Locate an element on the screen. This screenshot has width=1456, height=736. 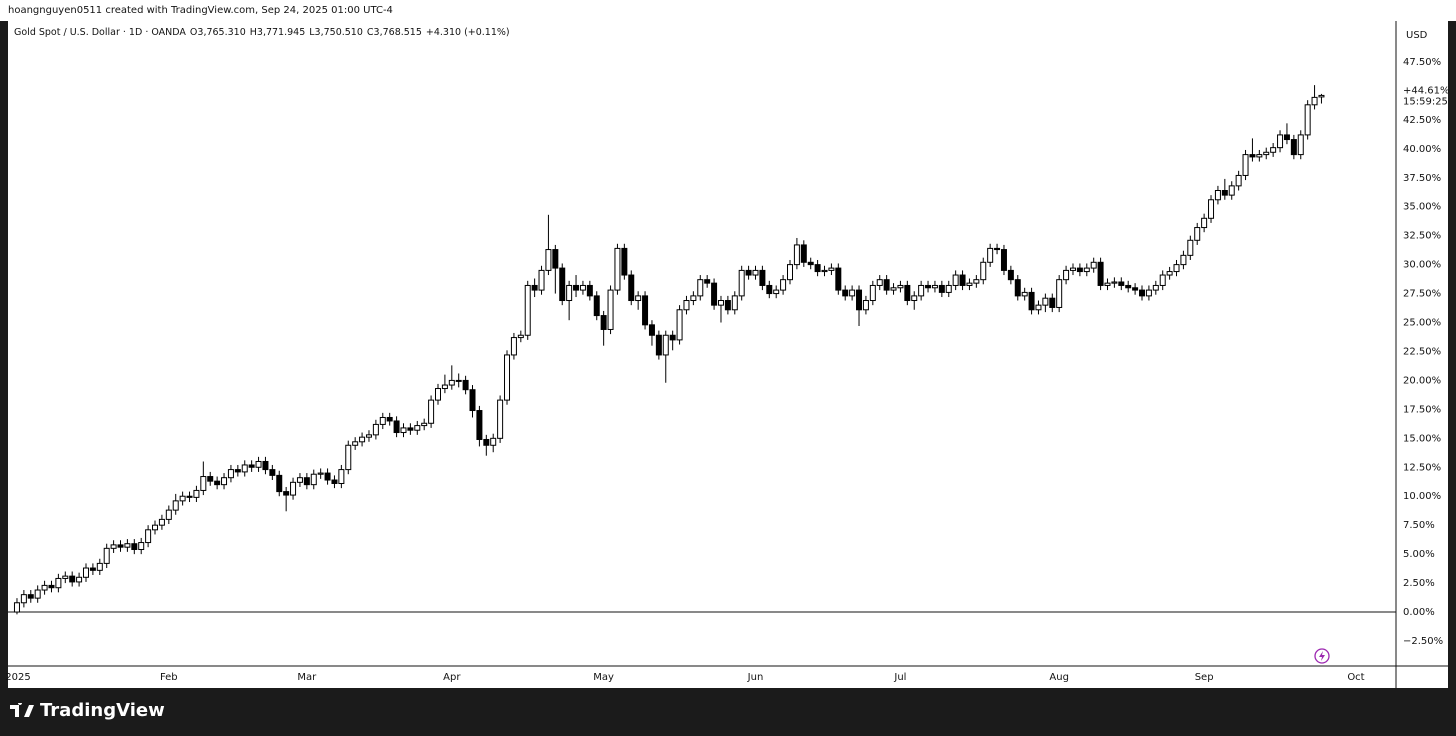
brand-text: TradingView is located at coordinates (102, 710).